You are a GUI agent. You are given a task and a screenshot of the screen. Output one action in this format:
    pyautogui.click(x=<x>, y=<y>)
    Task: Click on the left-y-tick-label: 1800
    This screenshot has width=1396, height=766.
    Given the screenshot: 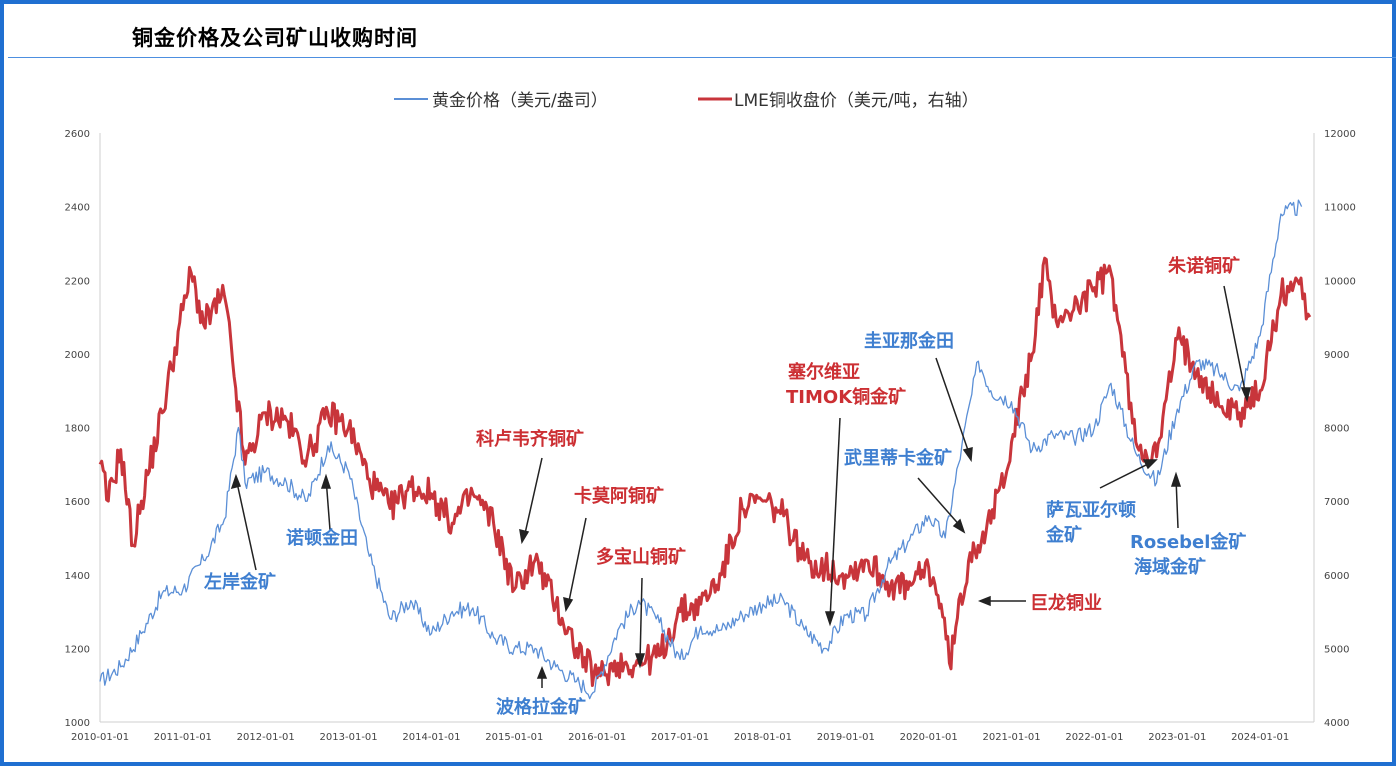 What is the action you would take?
    pyautogui.click(x=77, y=429)
    